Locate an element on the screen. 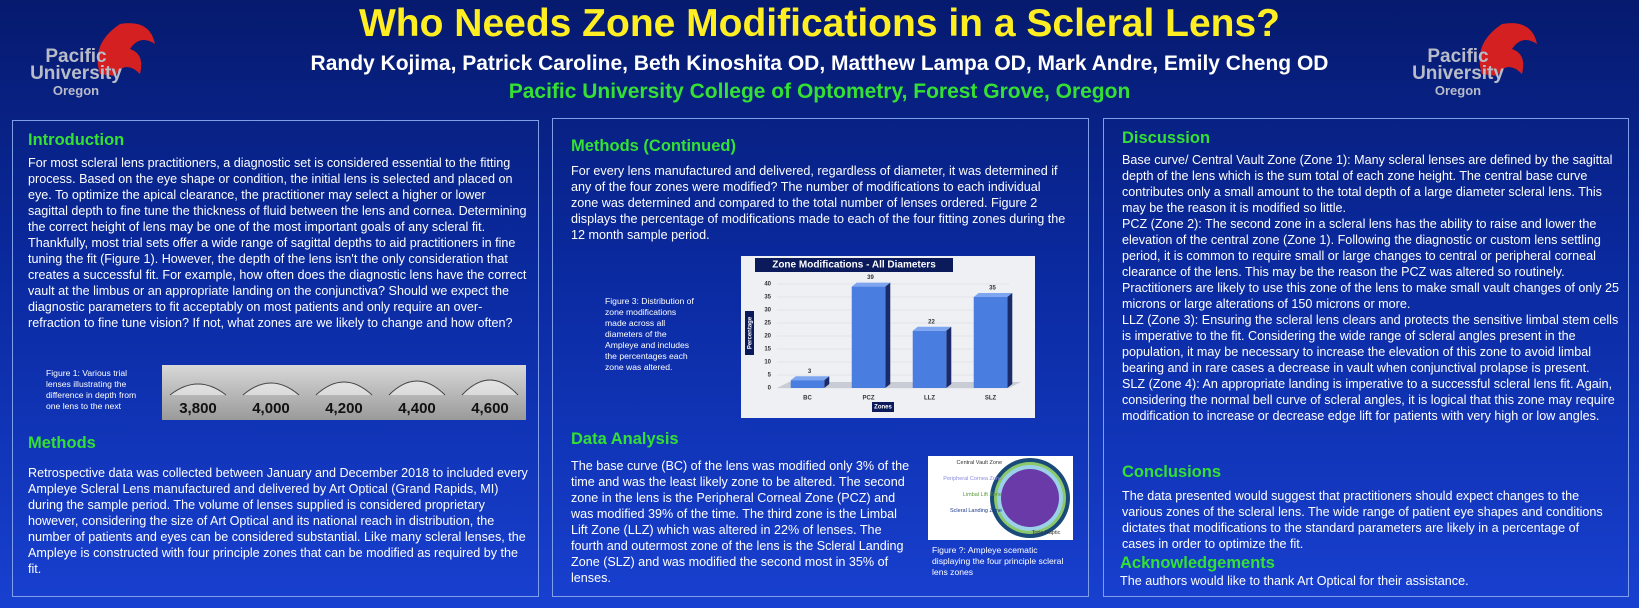 The height and width of the screenshot is (608, 1639). y-tick-label: 25 is located at coordinates (767, 324).